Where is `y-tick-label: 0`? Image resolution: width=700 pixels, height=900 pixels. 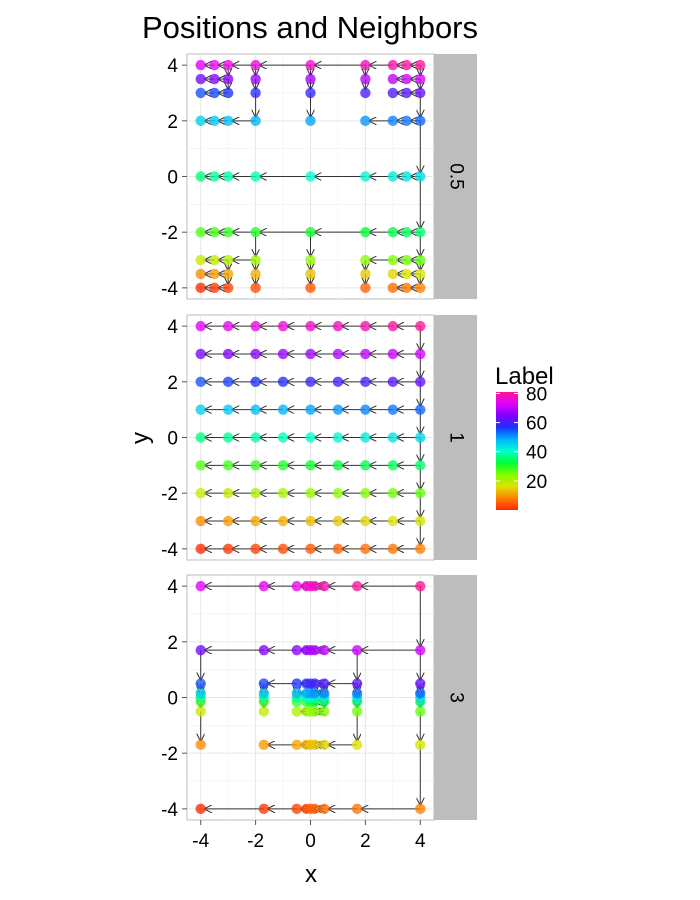 y-tick-label: 0 is located at coordinates (172, 699).